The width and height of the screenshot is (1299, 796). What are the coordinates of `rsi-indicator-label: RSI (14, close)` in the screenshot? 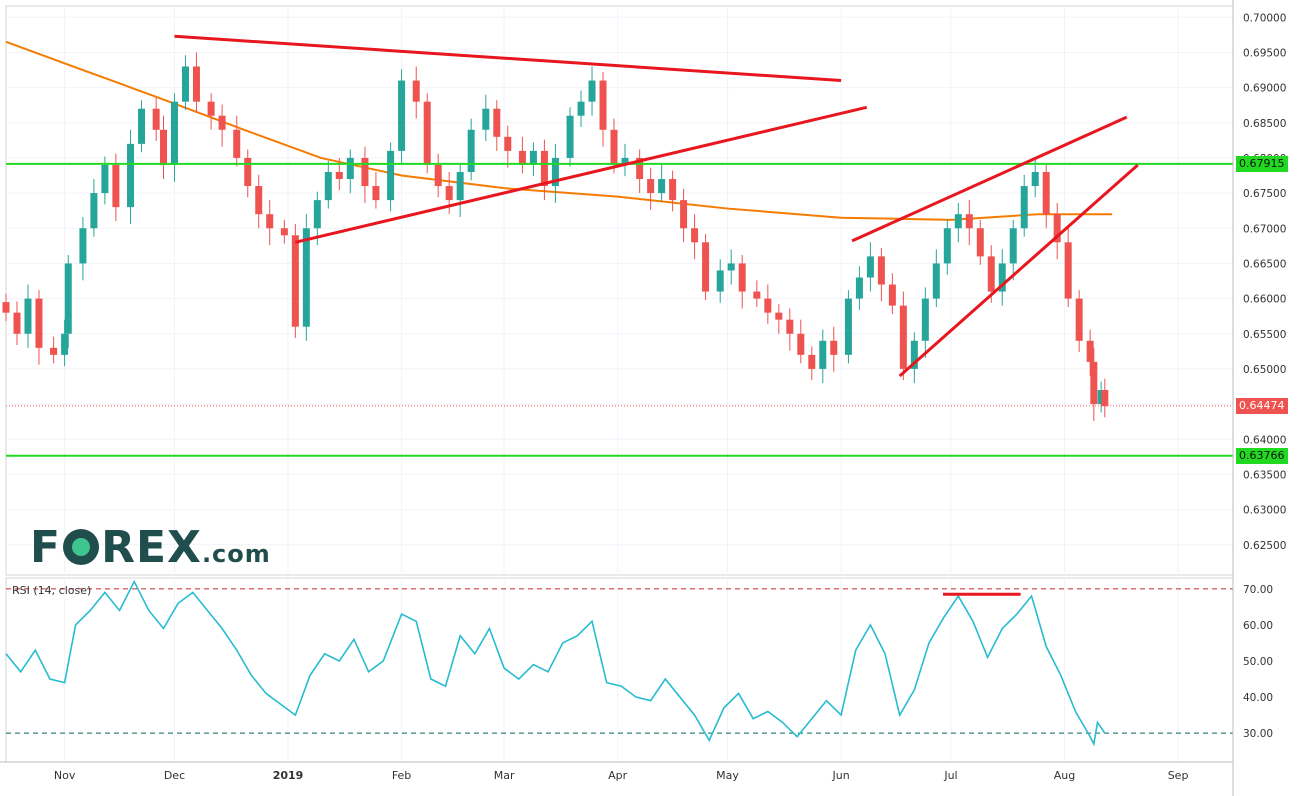 It's located at (52, 590).